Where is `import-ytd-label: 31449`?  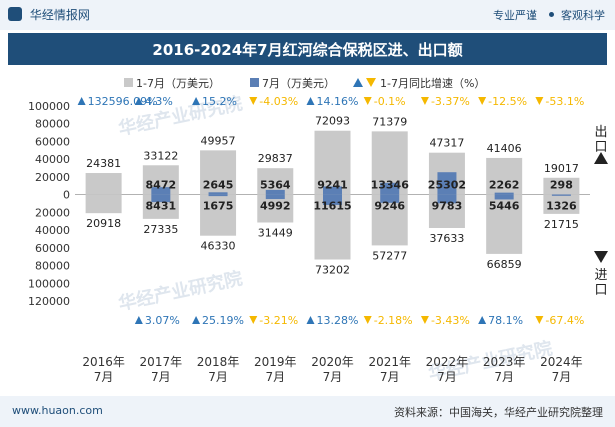
import-ytd-label: 31449 is located at coordinates (275, 233).